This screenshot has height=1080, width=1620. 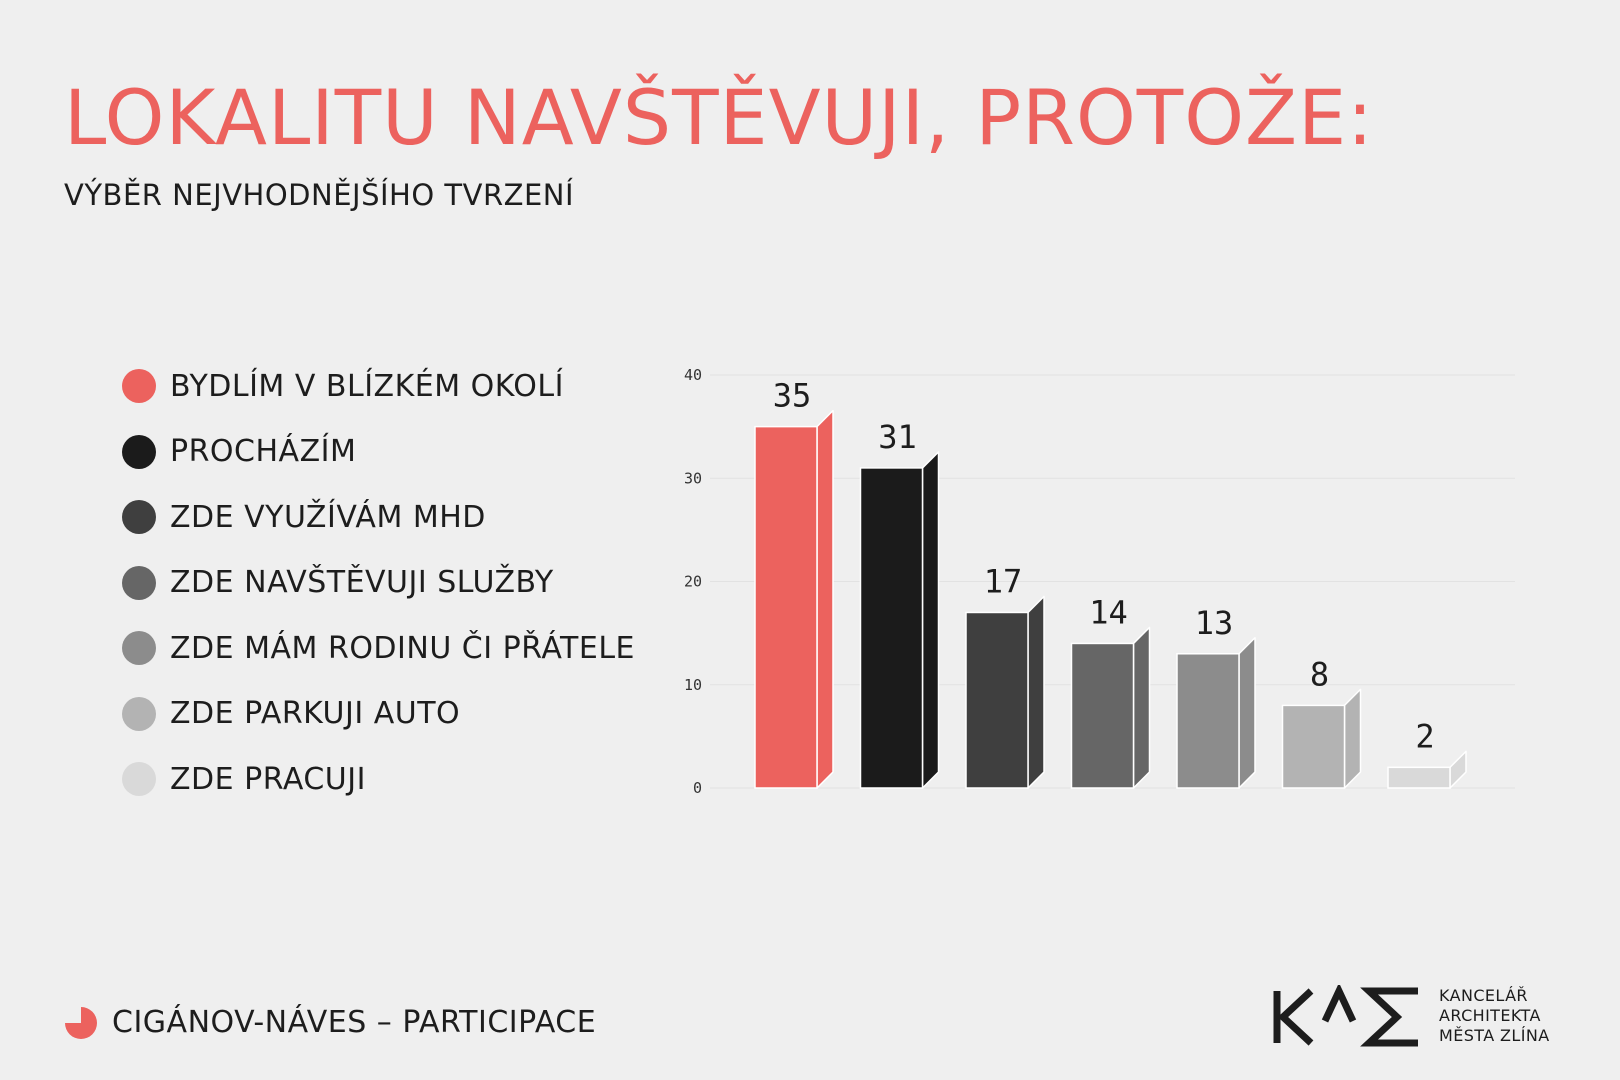 I want to click on logo-line: MĚSTA ZLÍNA, so click(x=1494, y=1035).